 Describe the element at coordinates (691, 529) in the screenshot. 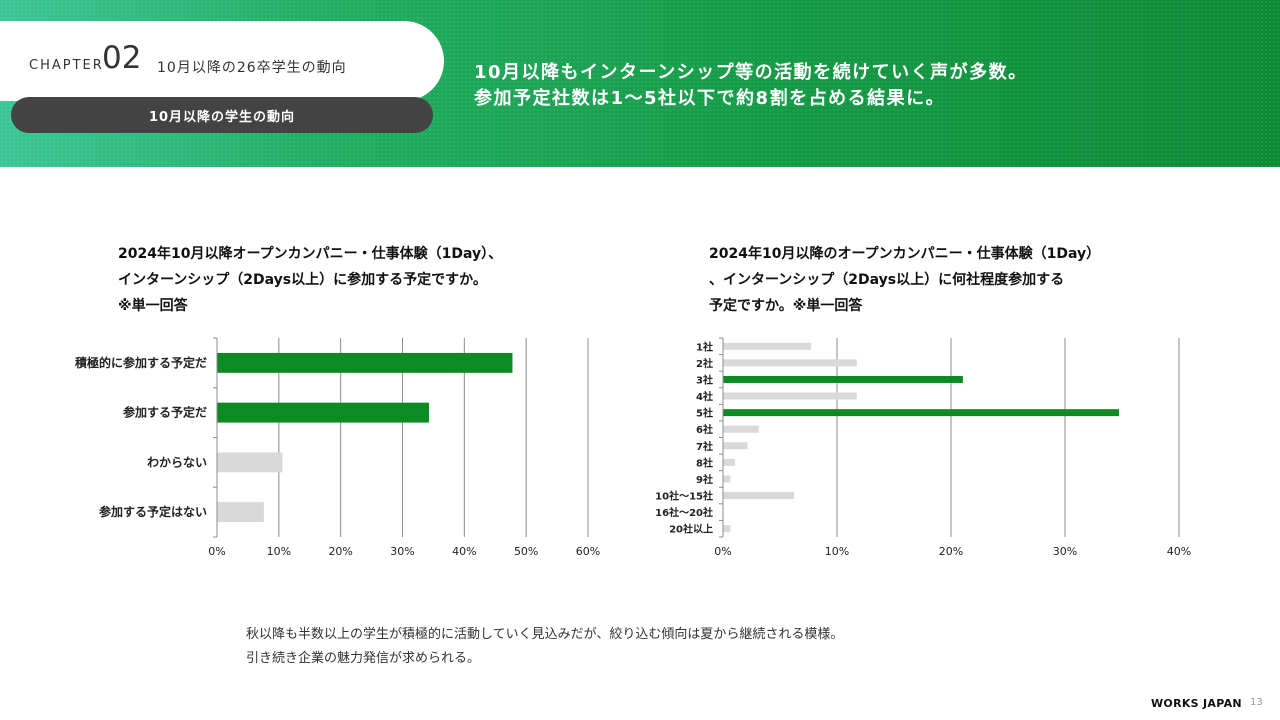

I see `category-label: 20社以上` at that location.